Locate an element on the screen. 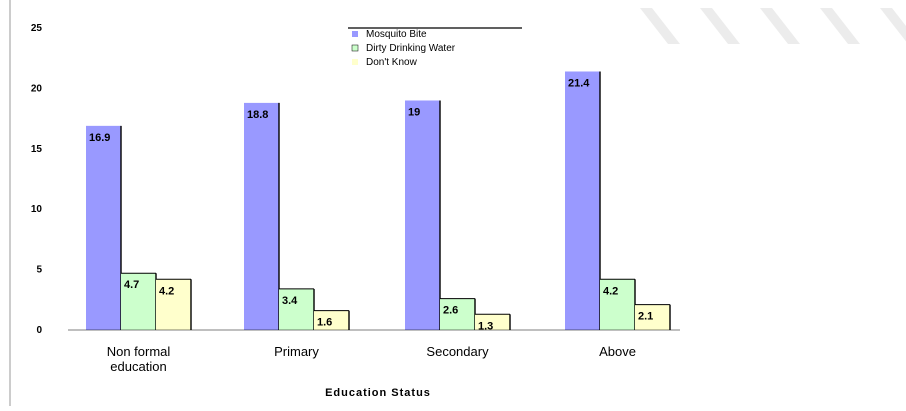 The height and width of the screenshot is (411, 906). x-axis-title: Education Status is located at coordinates (378, 393).